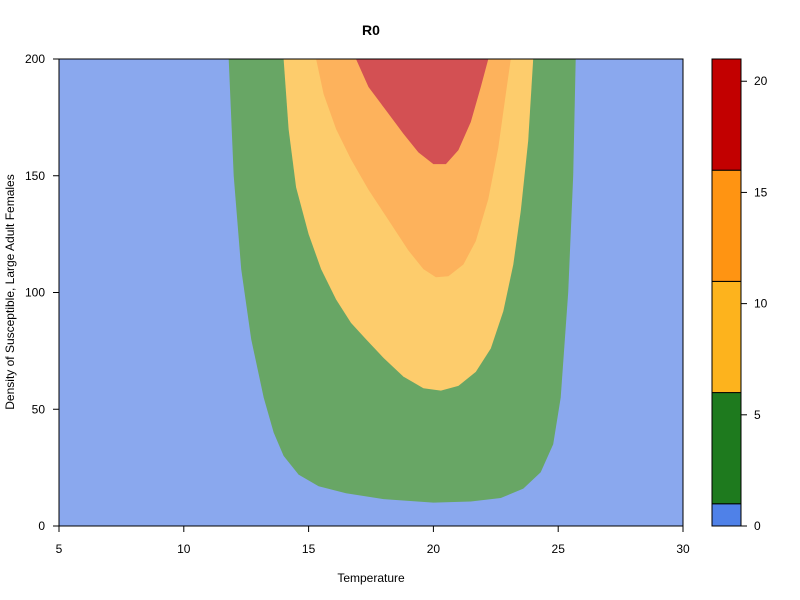 The height and width of the screenshot is (600, 800). I want to click on x-tick-label: 20, so click(434, 549).